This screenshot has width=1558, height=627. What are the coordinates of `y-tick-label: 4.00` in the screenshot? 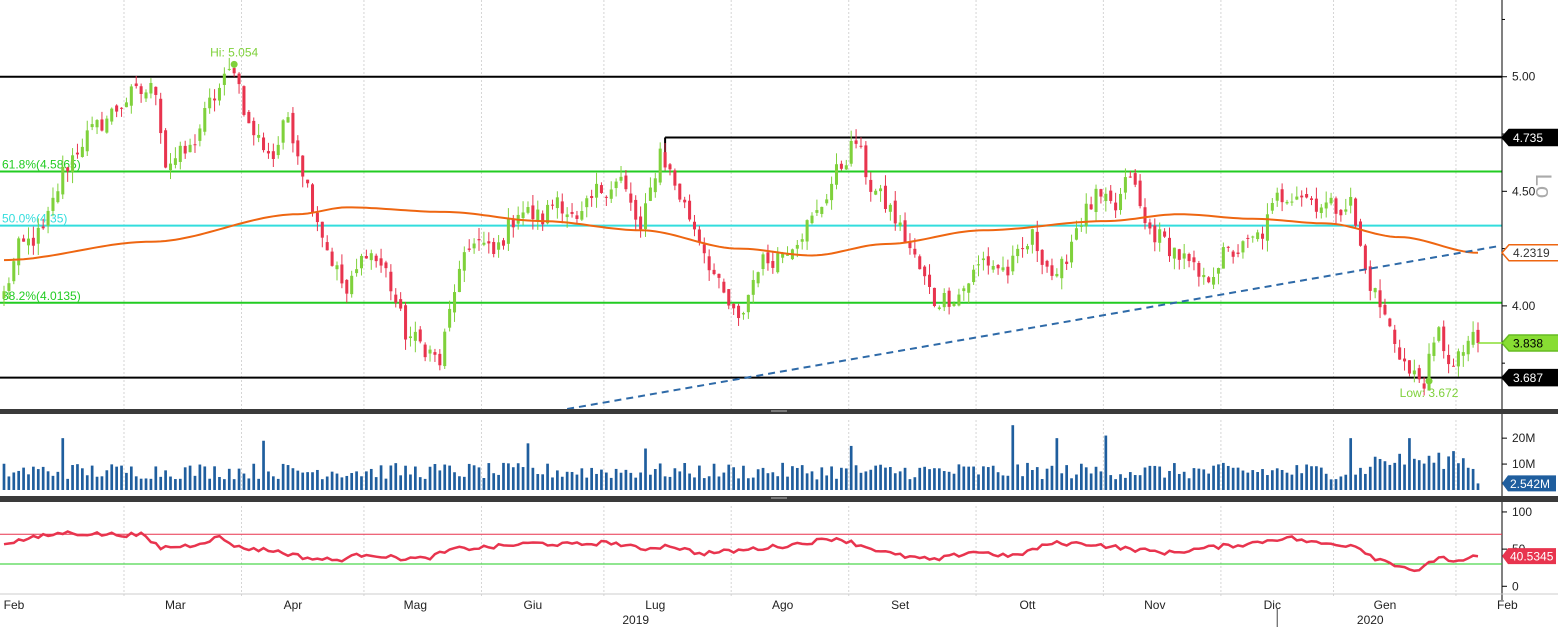 It's located at (1524, 306).